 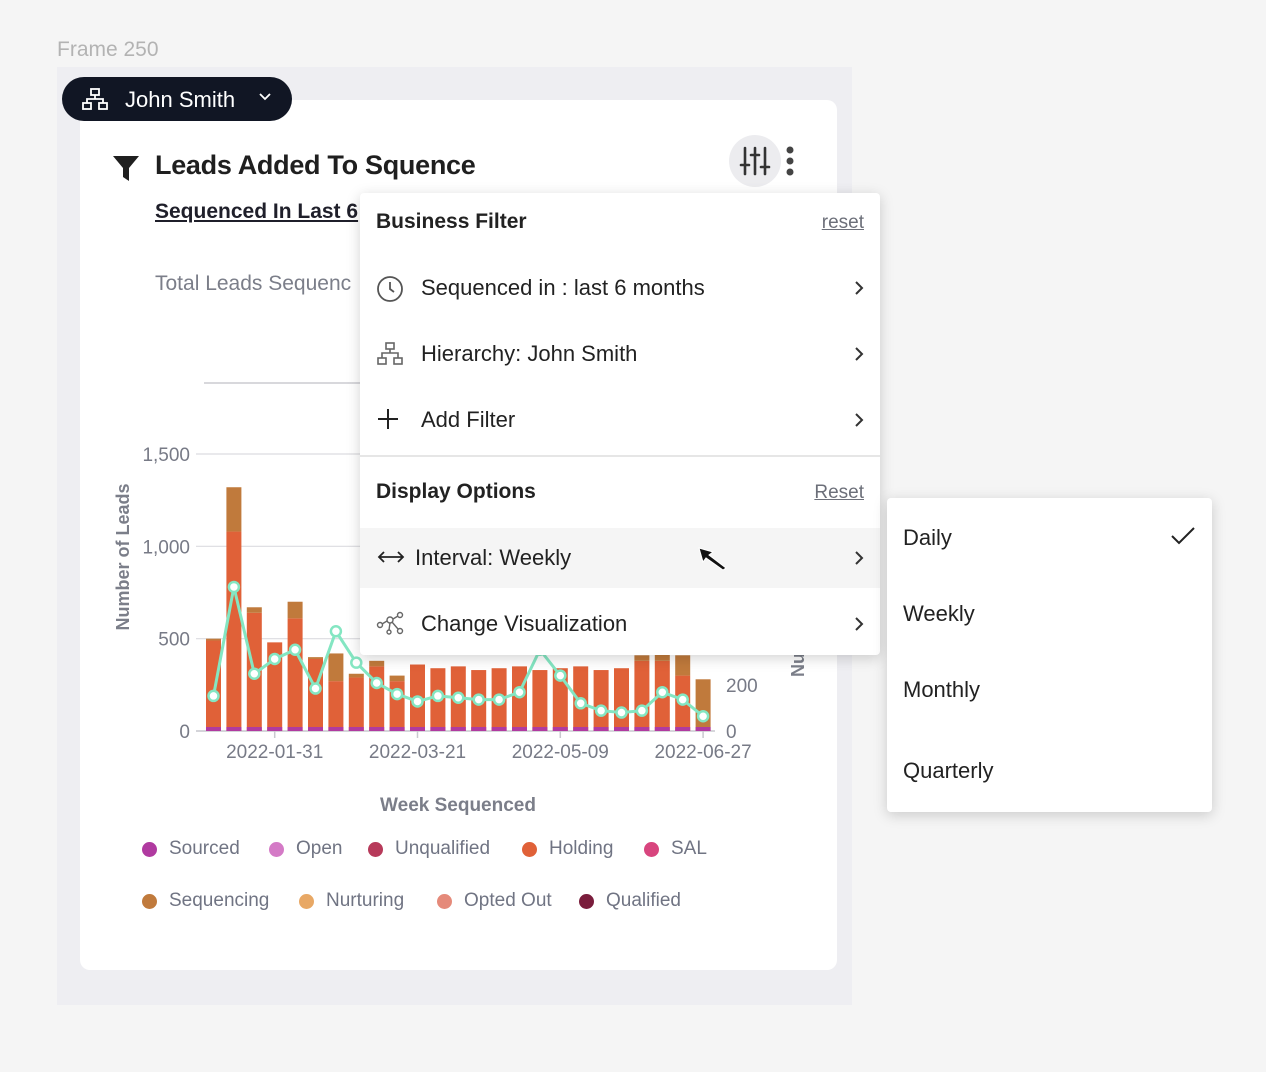 I want to click on x-tick-label: 2022-06-27, so click(x=702, y=752).